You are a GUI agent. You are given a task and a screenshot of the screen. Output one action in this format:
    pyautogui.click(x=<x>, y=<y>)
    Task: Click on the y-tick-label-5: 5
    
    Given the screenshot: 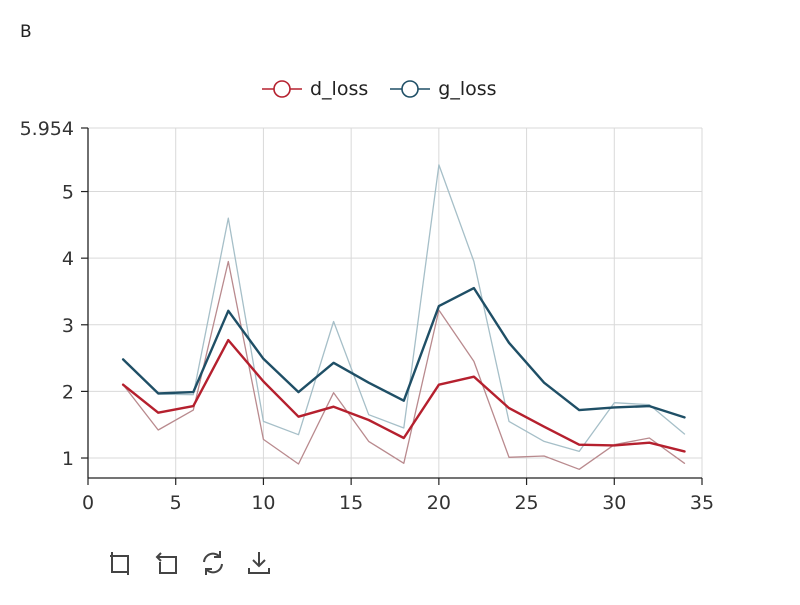 What is the action you would take?
    pyautogui.click(x=68, y=193)
    